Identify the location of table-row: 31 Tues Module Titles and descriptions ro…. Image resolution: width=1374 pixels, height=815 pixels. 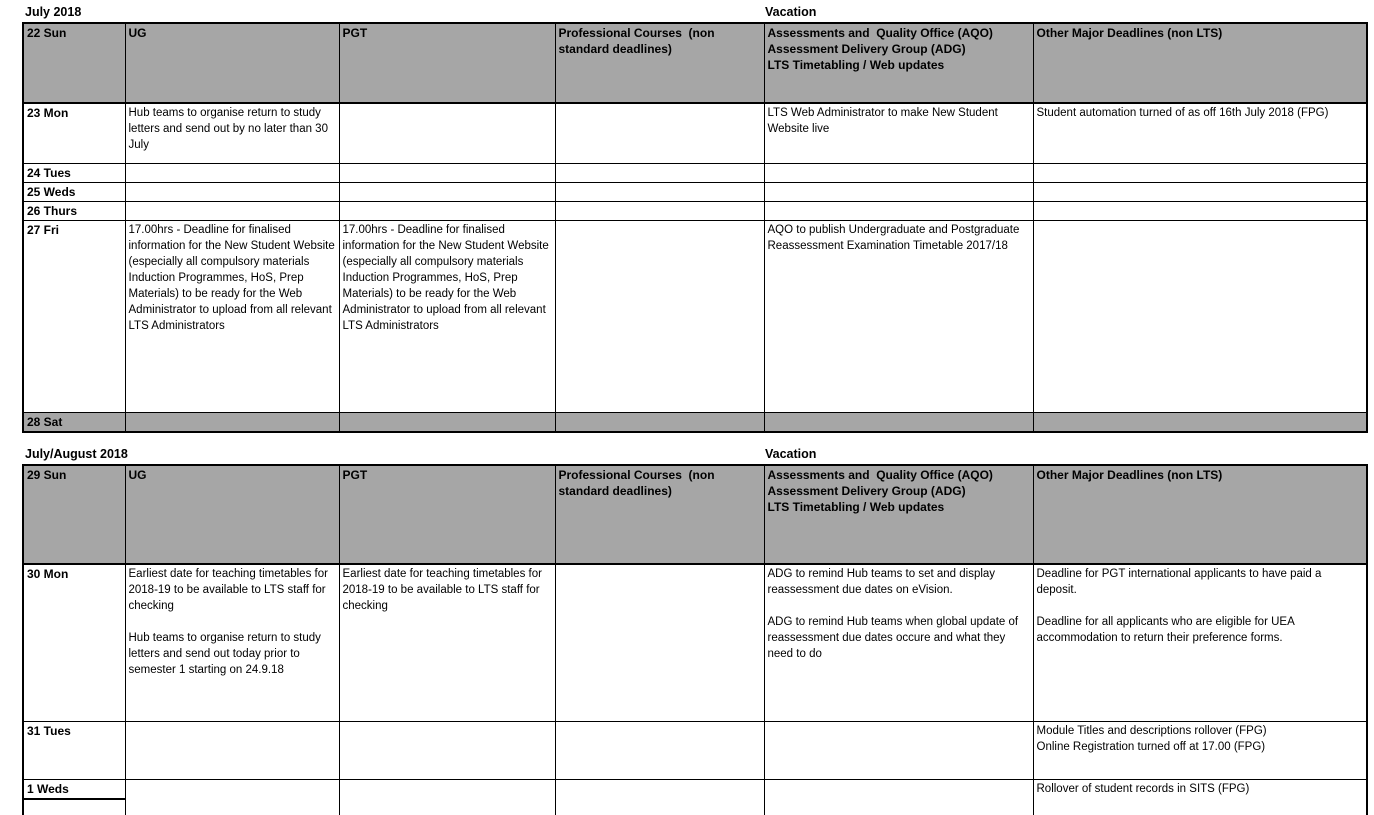
(695, 750).